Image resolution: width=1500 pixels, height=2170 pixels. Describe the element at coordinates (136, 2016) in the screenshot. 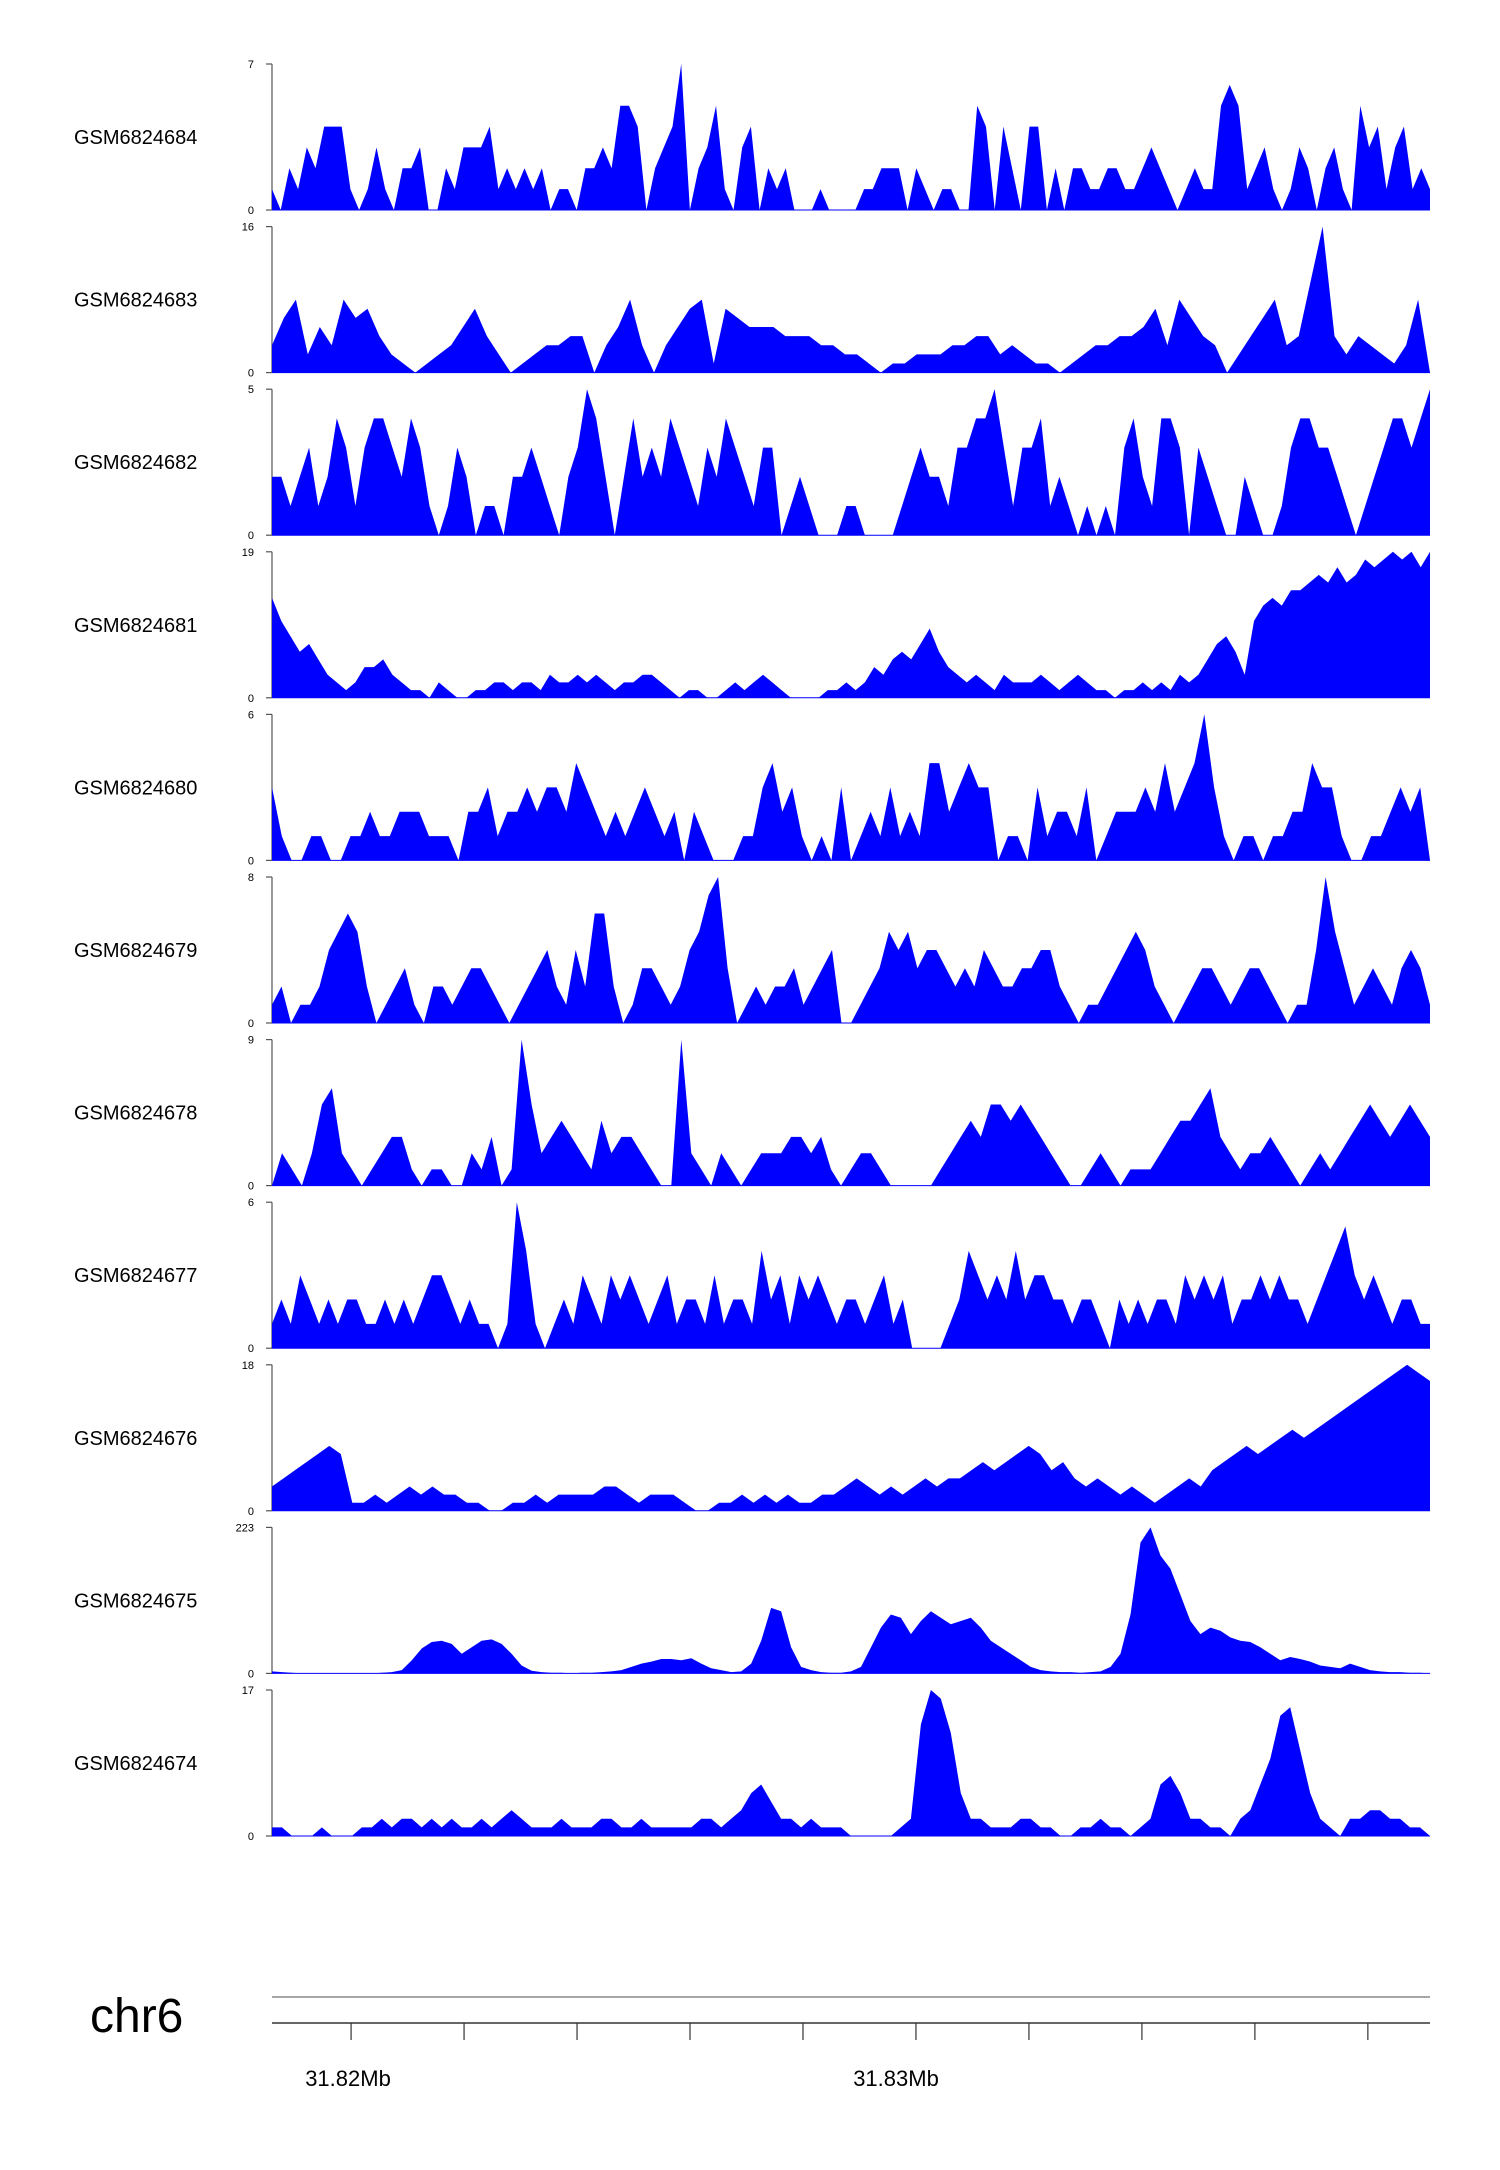

I see `chromosome-label: chr6` at that location.